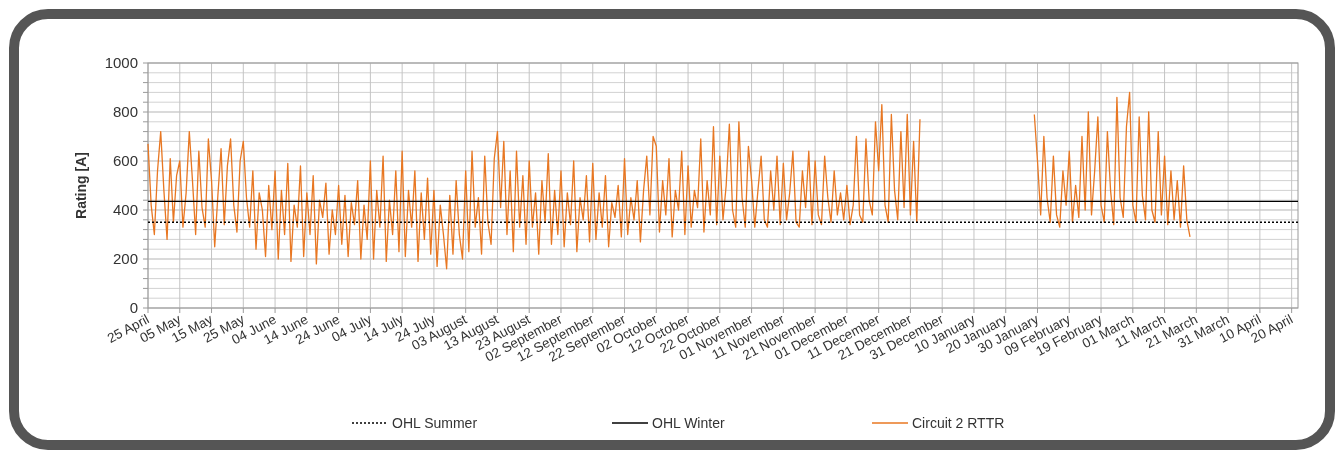  I want to click on y-tick-label: 1000, so click(121, 63).